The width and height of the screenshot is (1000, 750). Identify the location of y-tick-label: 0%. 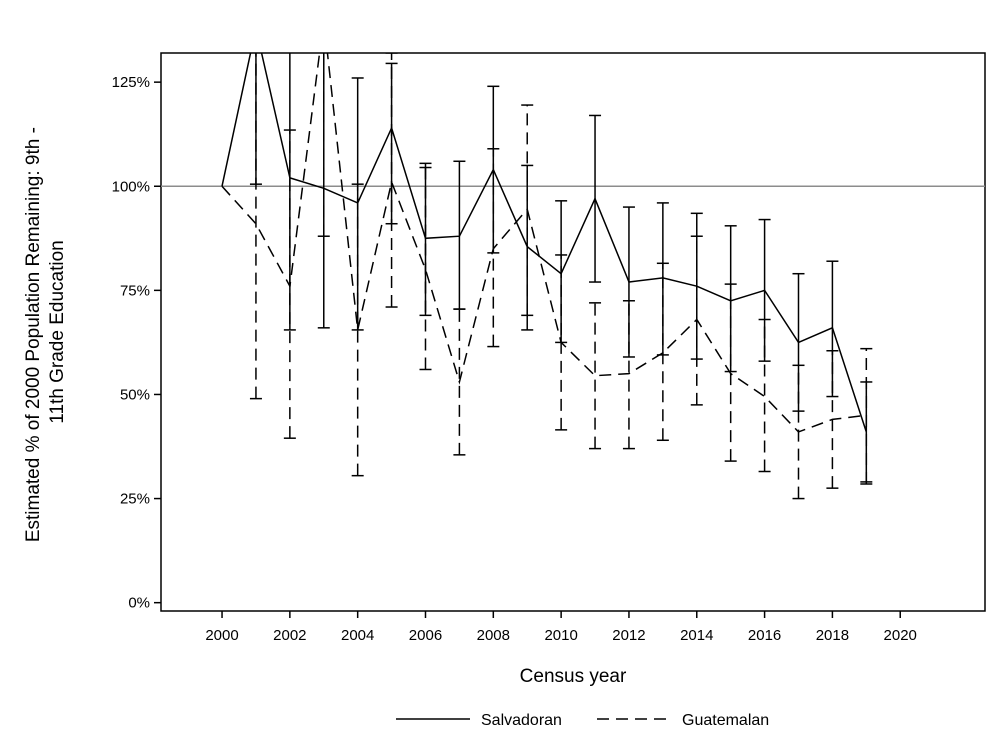
(139, 603).